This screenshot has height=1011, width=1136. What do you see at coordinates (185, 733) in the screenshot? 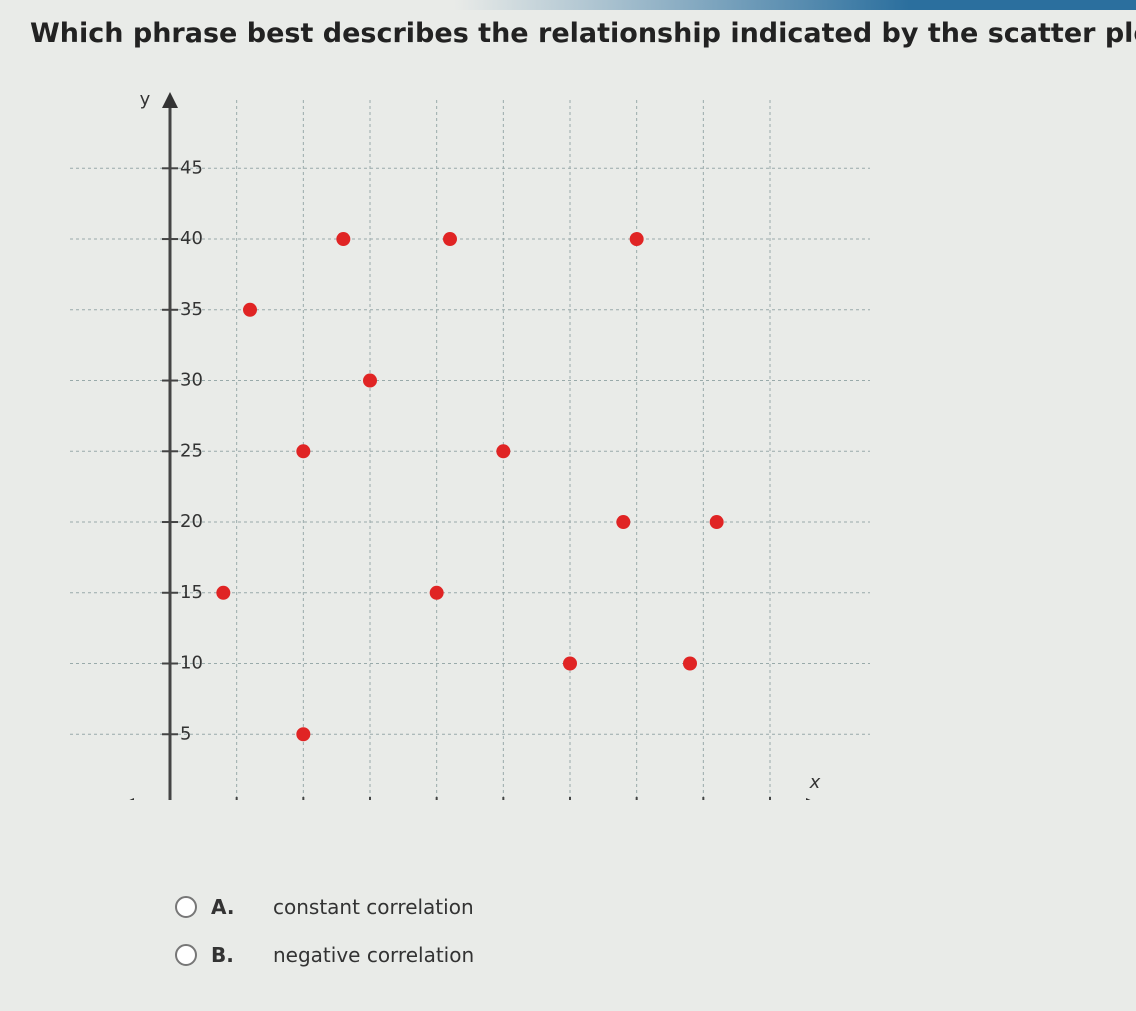
I see `y-tick-label: 5` at bounding box center [185, 733].